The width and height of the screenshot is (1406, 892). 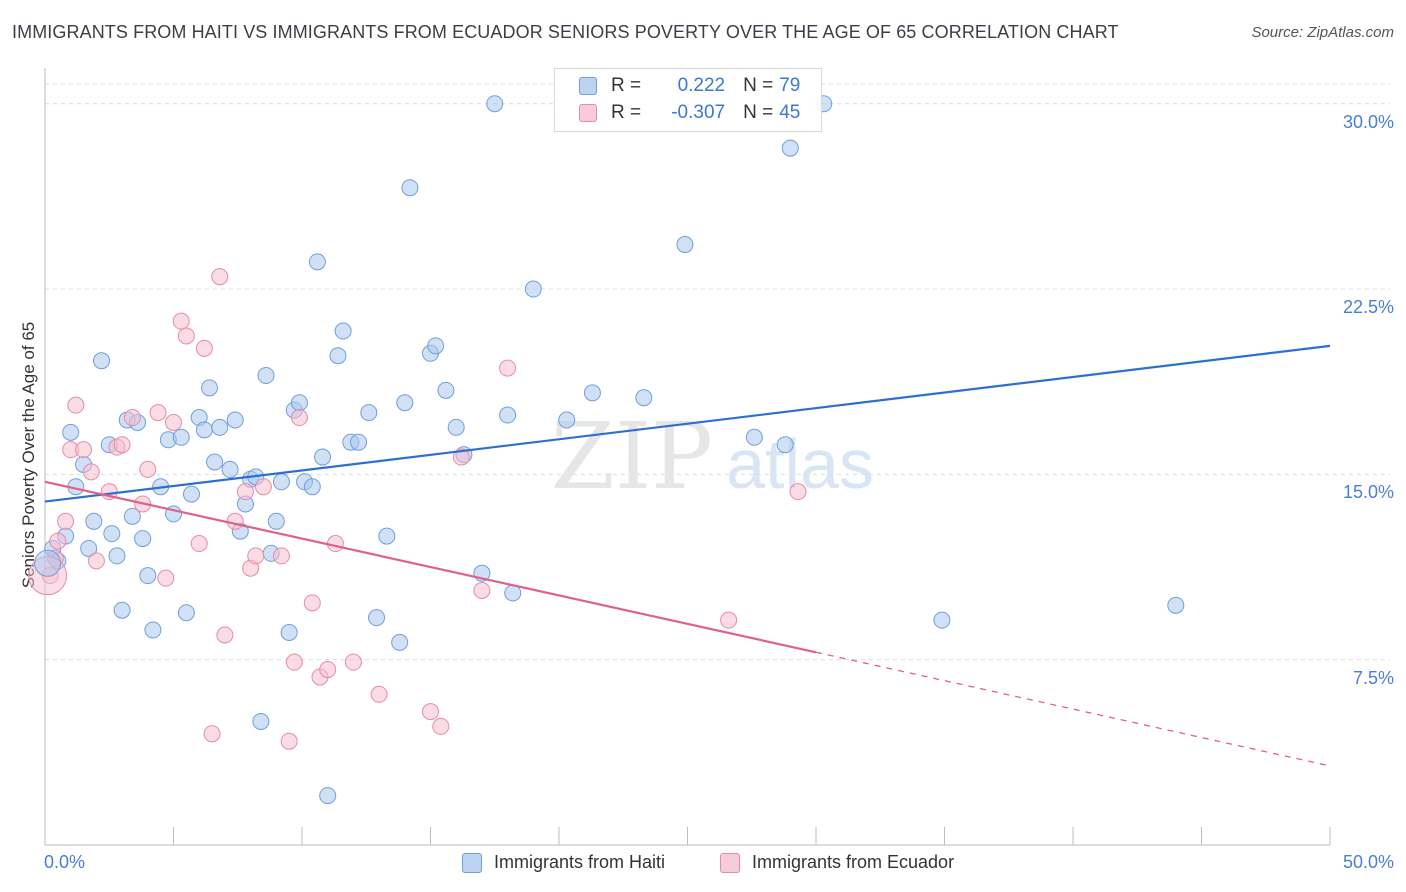 I want to click on legend-item-ecuador: Immigrants from Ecuador, so click(x=837, y=862).